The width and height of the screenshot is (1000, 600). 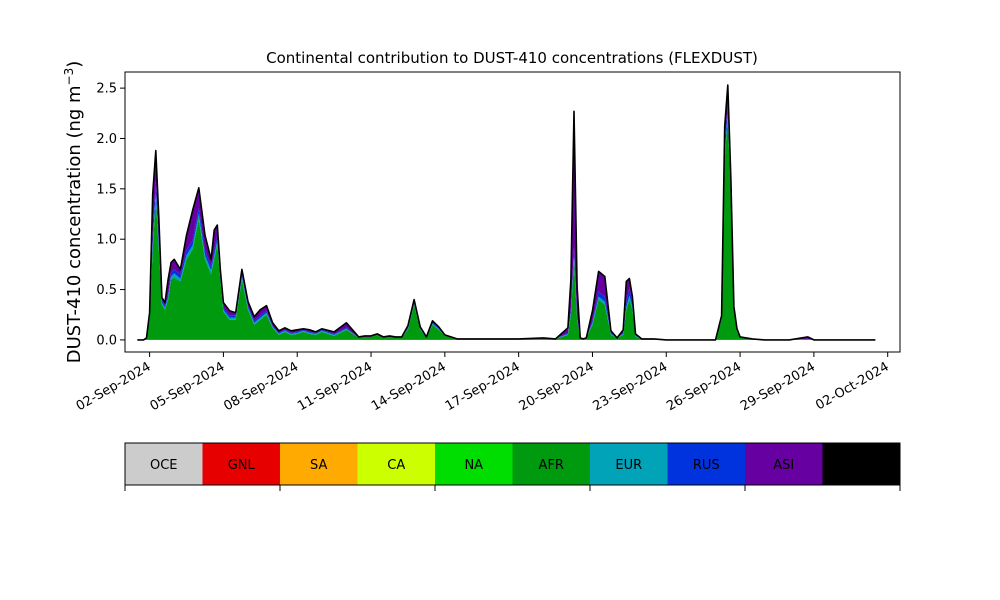 I want to click on legend-swatch-eur, so click(x=629, y=464).